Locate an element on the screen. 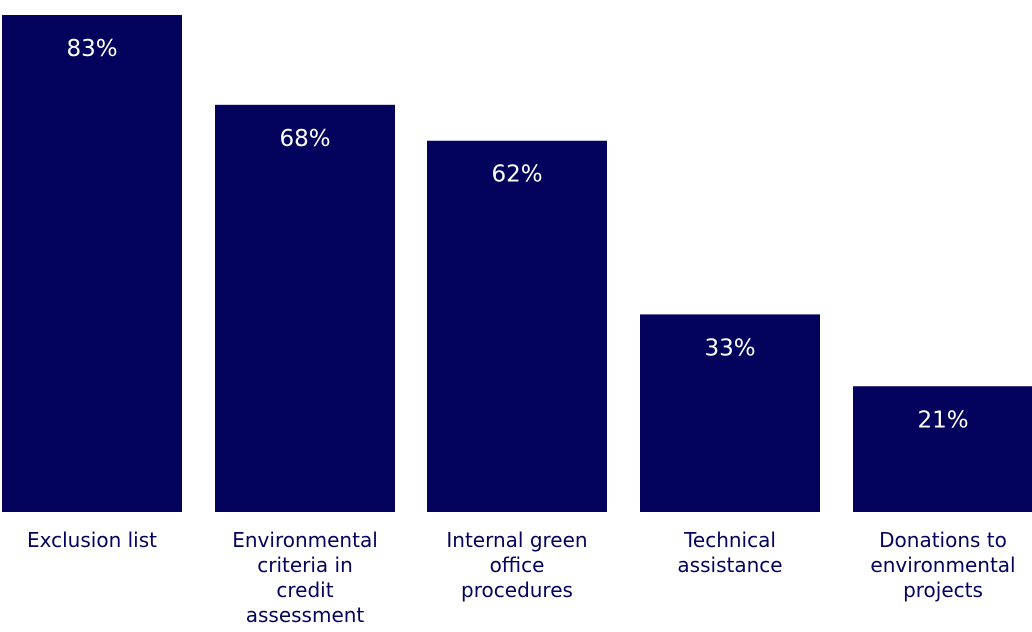 This screenshot has width=1032, height=632. value-label-1: 83% is located at coordinates (91, 49).